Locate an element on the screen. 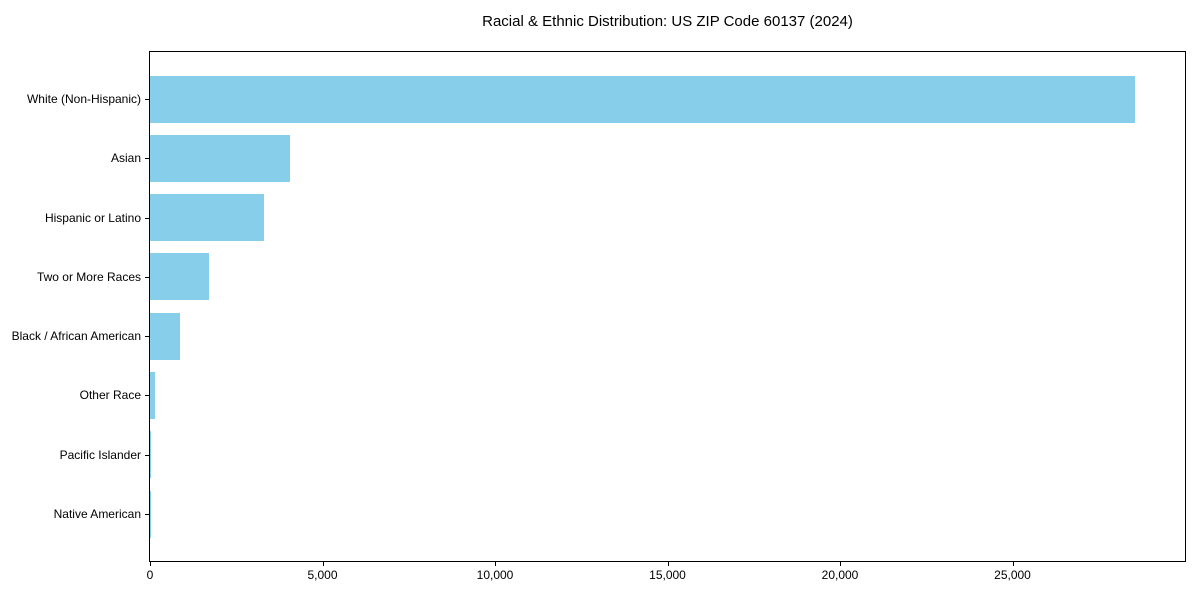 The image size is (1200, 600). bar-white-non-hispanic is located at coordinates (642, 99).